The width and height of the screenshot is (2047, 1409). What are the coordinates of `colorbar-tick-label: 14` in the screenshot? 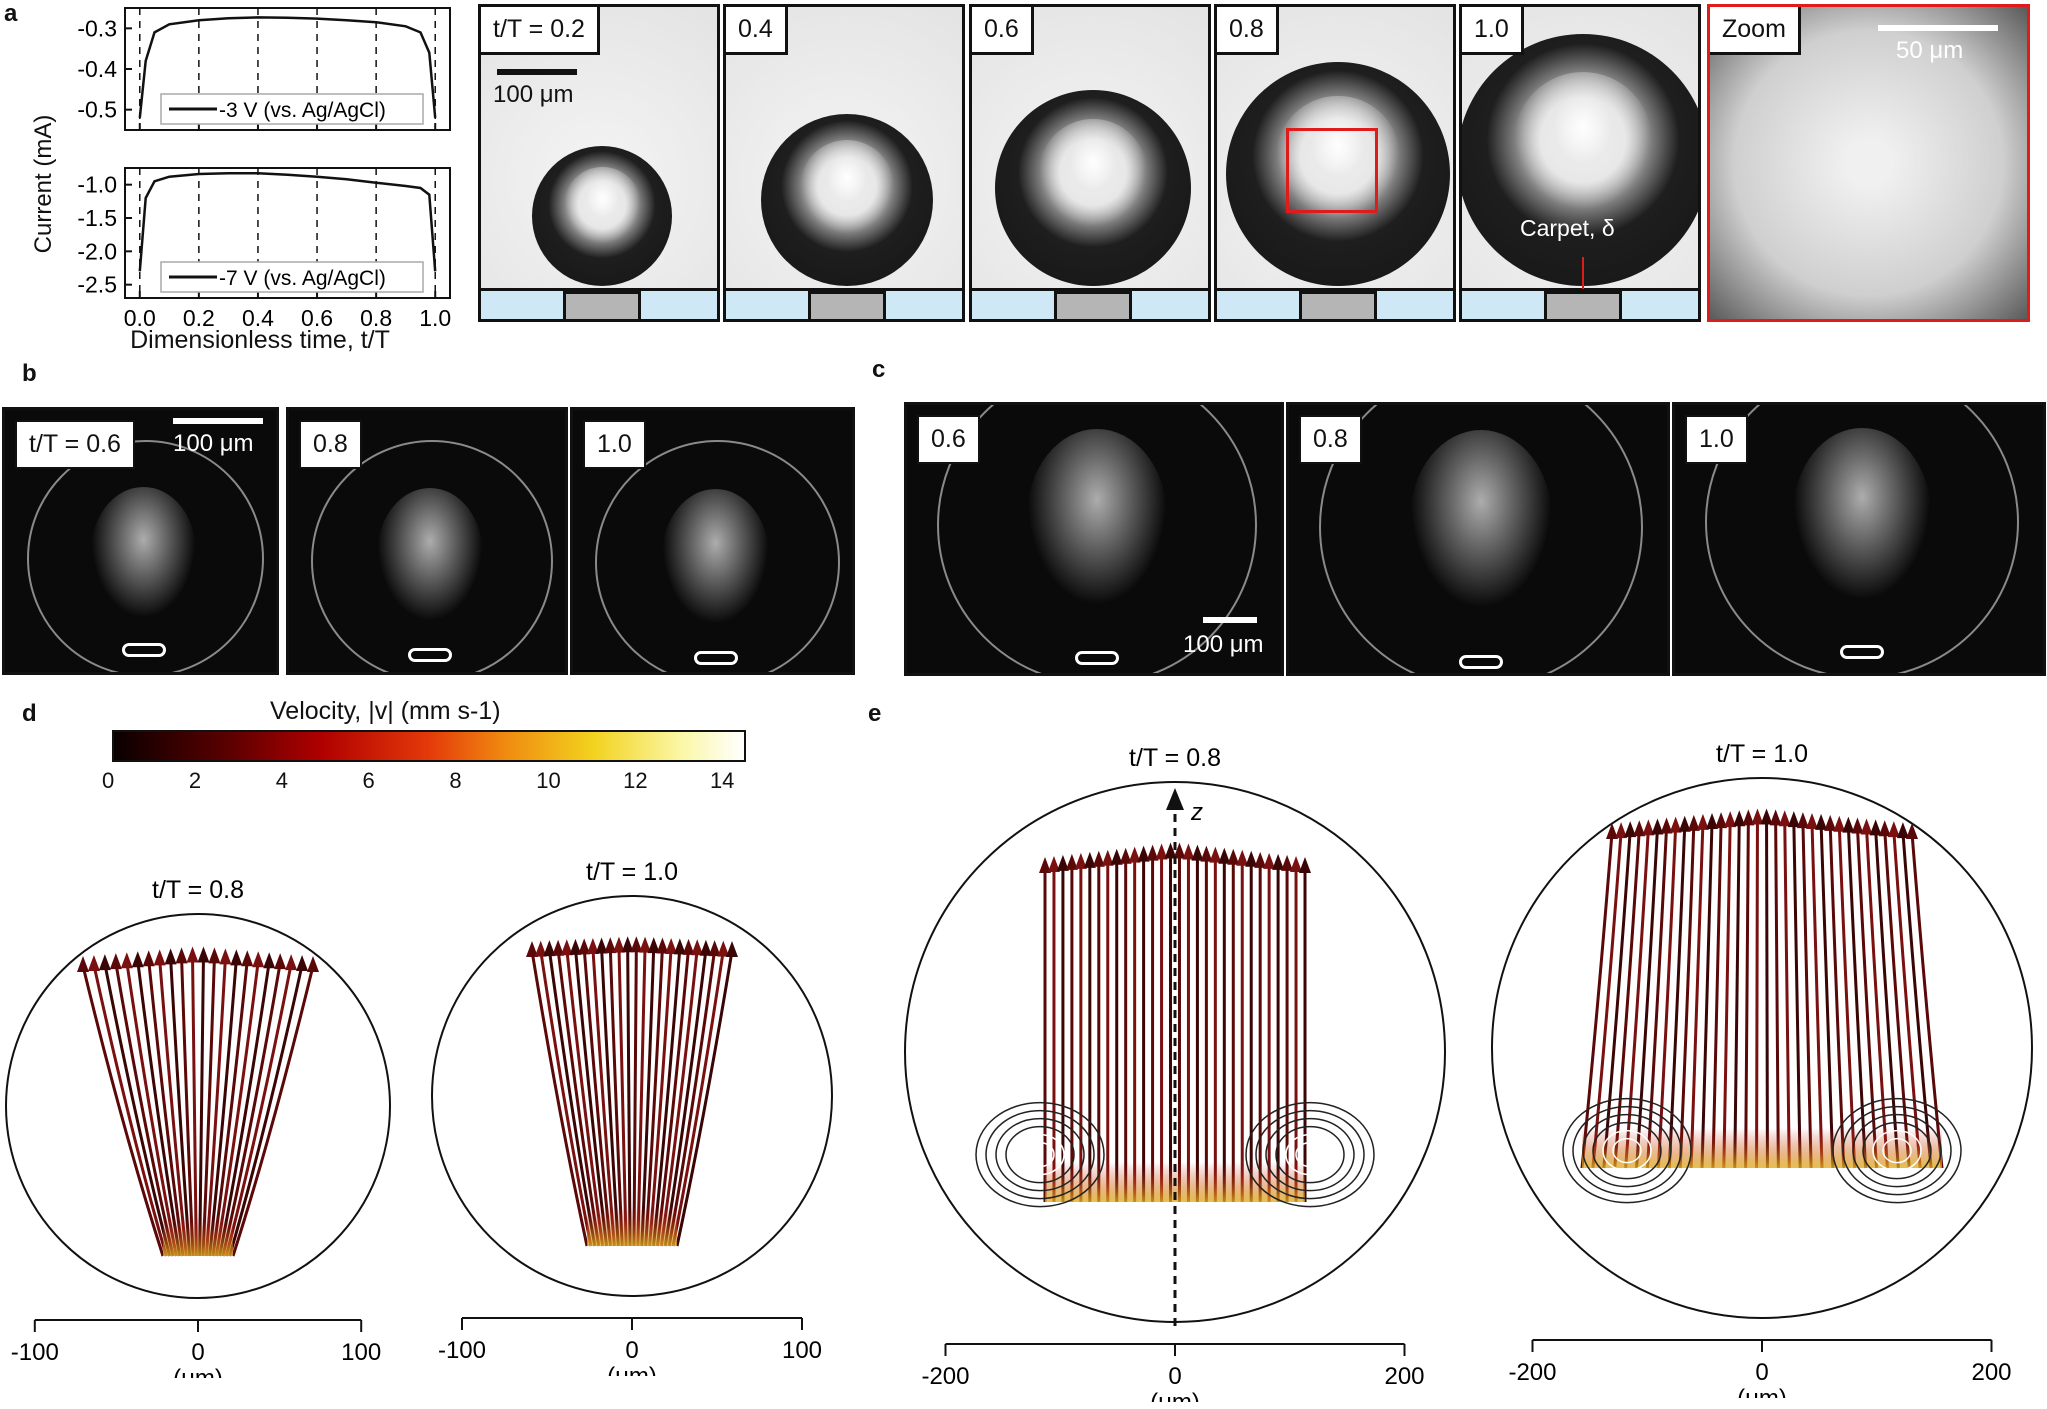 It's located at (722, 780).